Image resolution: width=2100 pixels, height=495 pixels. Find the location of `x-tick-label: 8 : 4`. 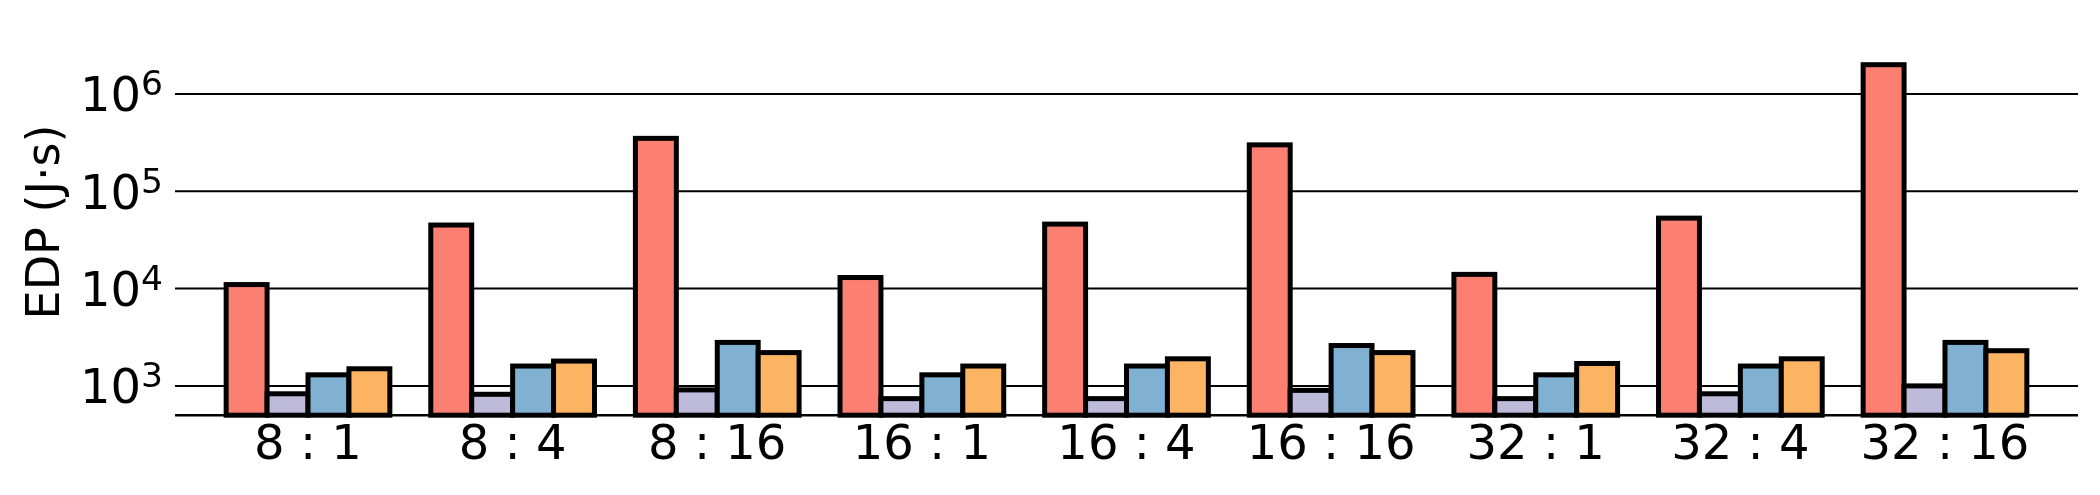

x-tick-label: 8 : 4 is located at coordinates (512, 442).